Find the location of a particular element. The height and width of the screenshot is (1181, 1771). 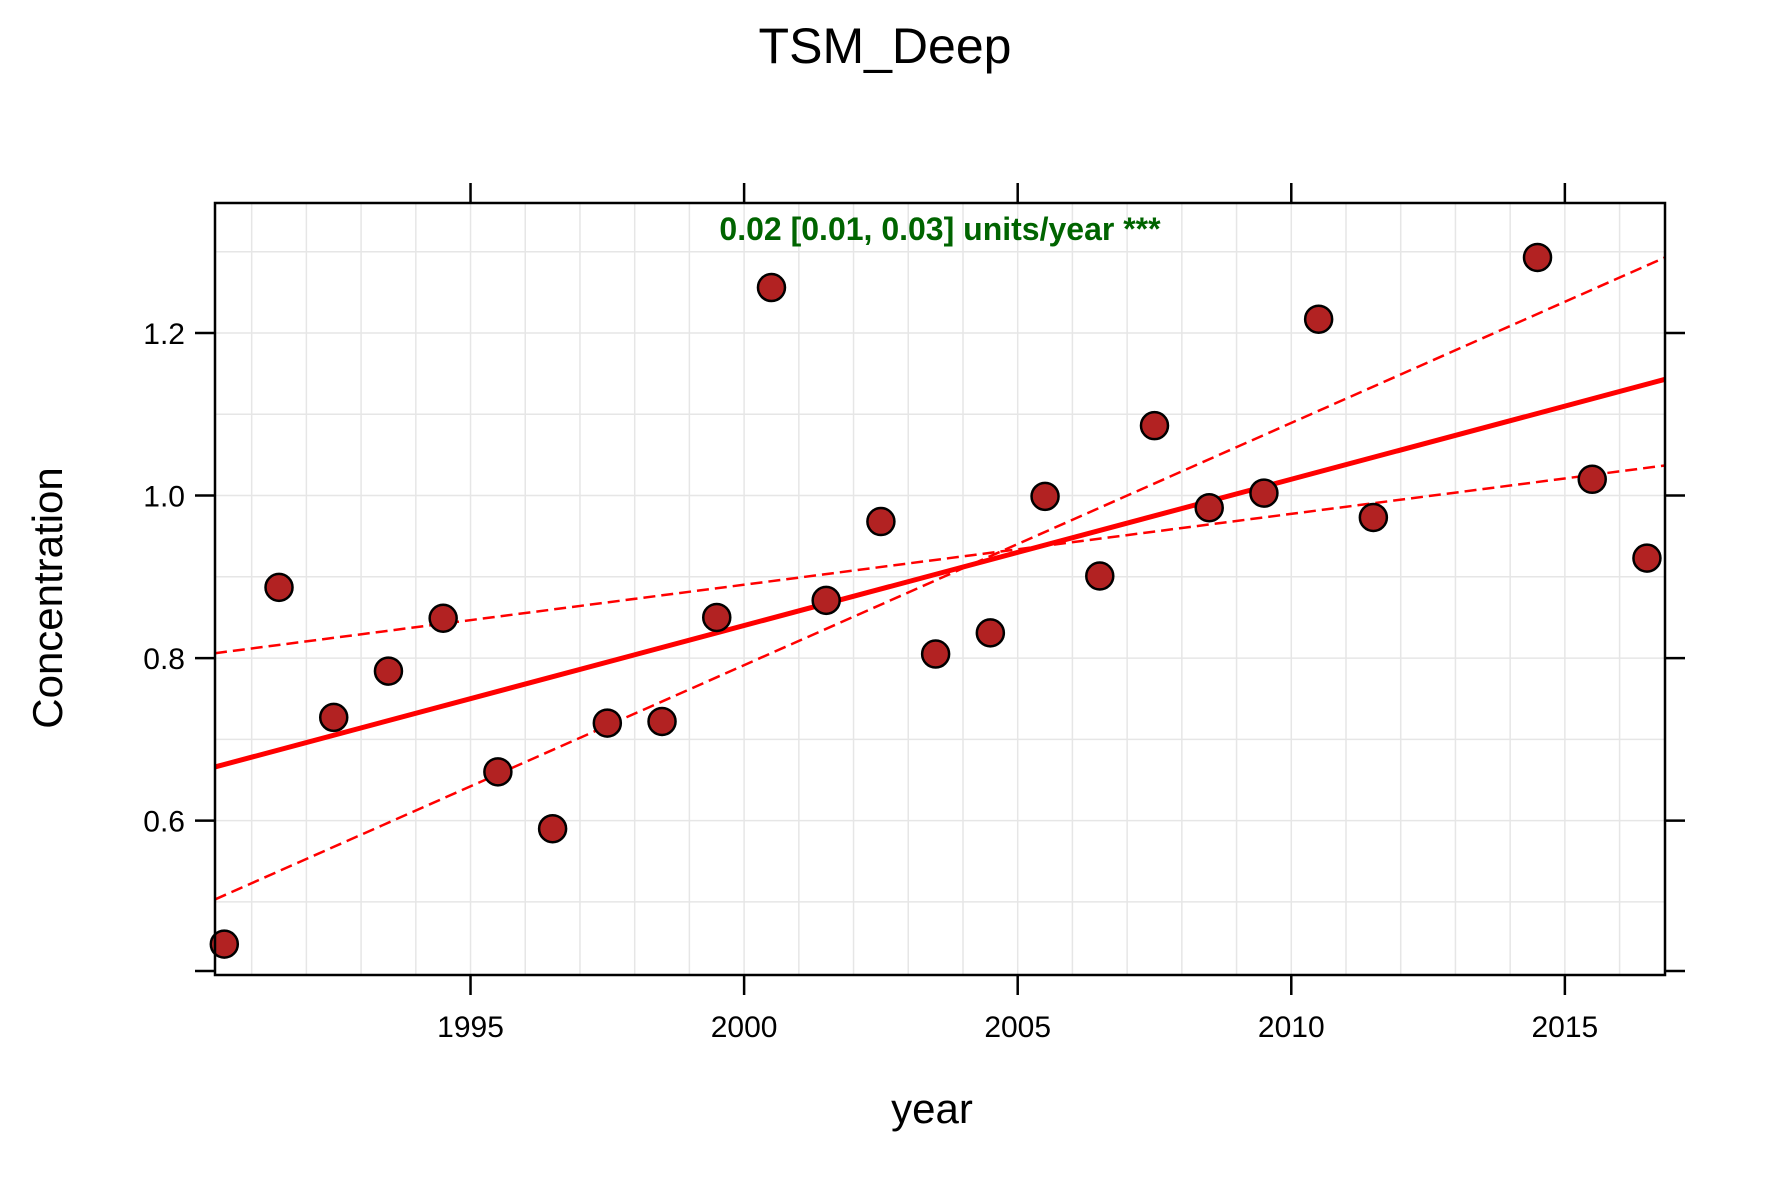

x-tick-label: 1995 is located at coordinates (470, 1027).